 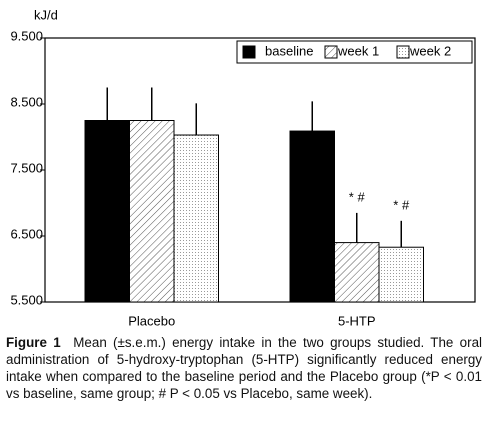 I want to click on y-tick-label: 9.500, so click(x=26, y=35).